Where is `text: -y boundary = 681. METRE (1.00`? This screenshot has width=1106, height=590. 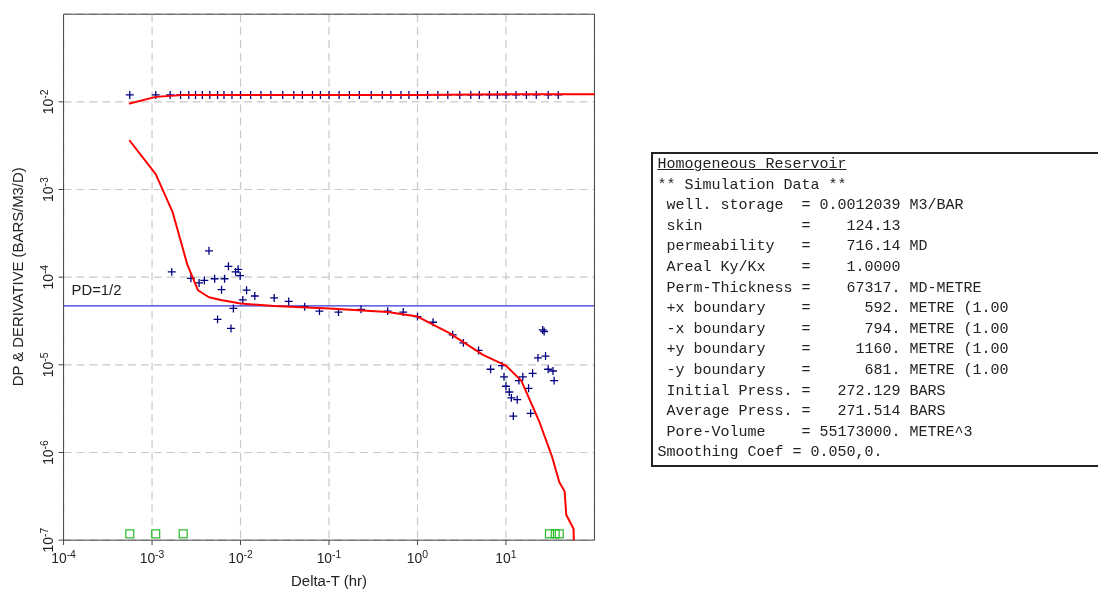
text: -y boundary = 681. METRE (1.00 is located at coordinates (837, 370).